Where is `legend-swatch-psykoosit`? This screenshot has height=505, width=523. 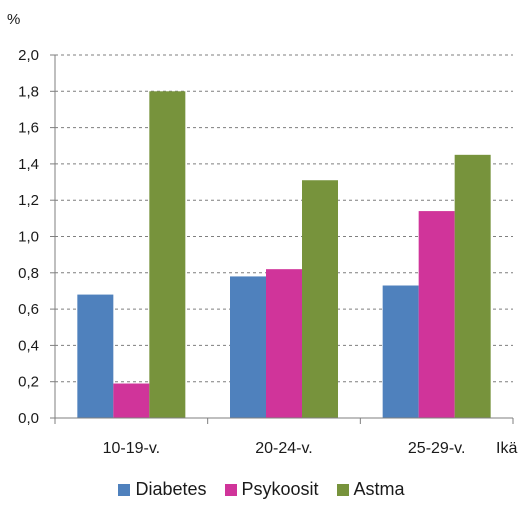
legend-swatch-psykoosit is located at coordinates (230, 489).